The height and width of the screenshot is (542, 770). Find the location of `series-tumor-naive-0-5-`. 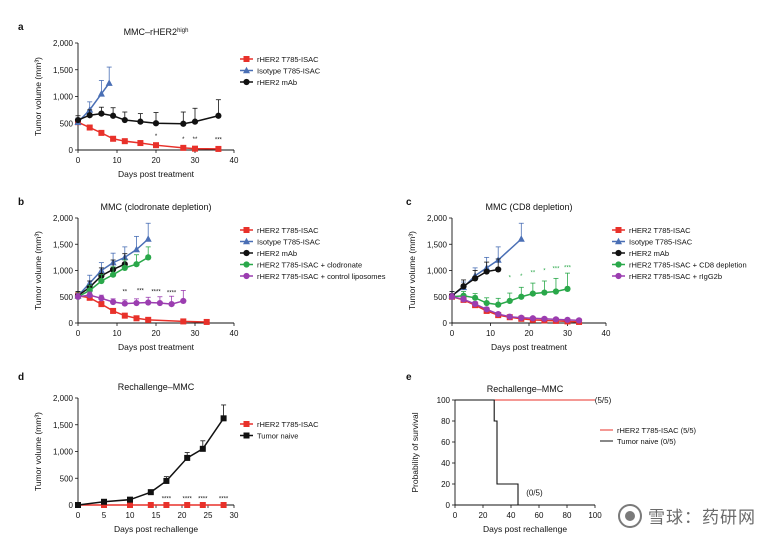

series-tumor-naive-0-5- is located at coordinates (489, 452).